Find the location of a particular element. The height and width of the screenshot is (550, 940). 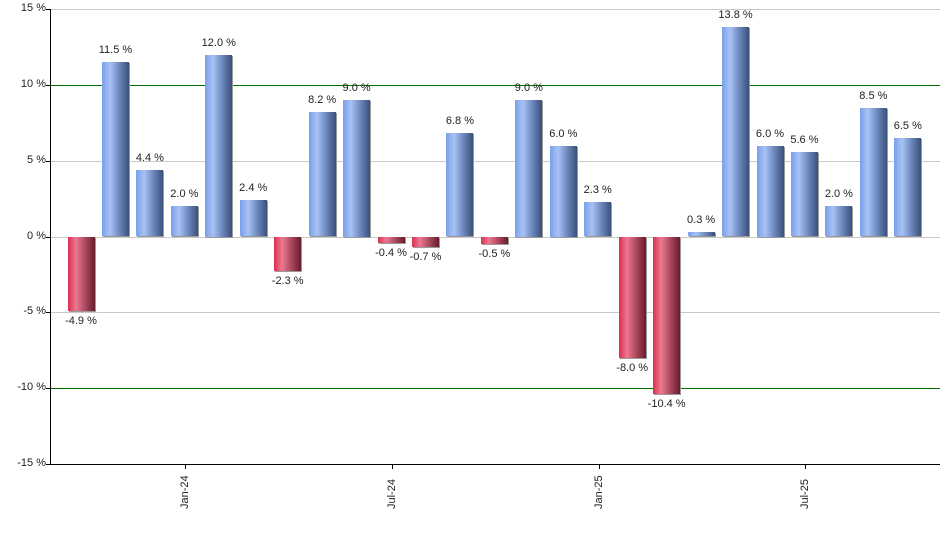

bar-value-label: -0.4 % is located at coordinates (391, 252).